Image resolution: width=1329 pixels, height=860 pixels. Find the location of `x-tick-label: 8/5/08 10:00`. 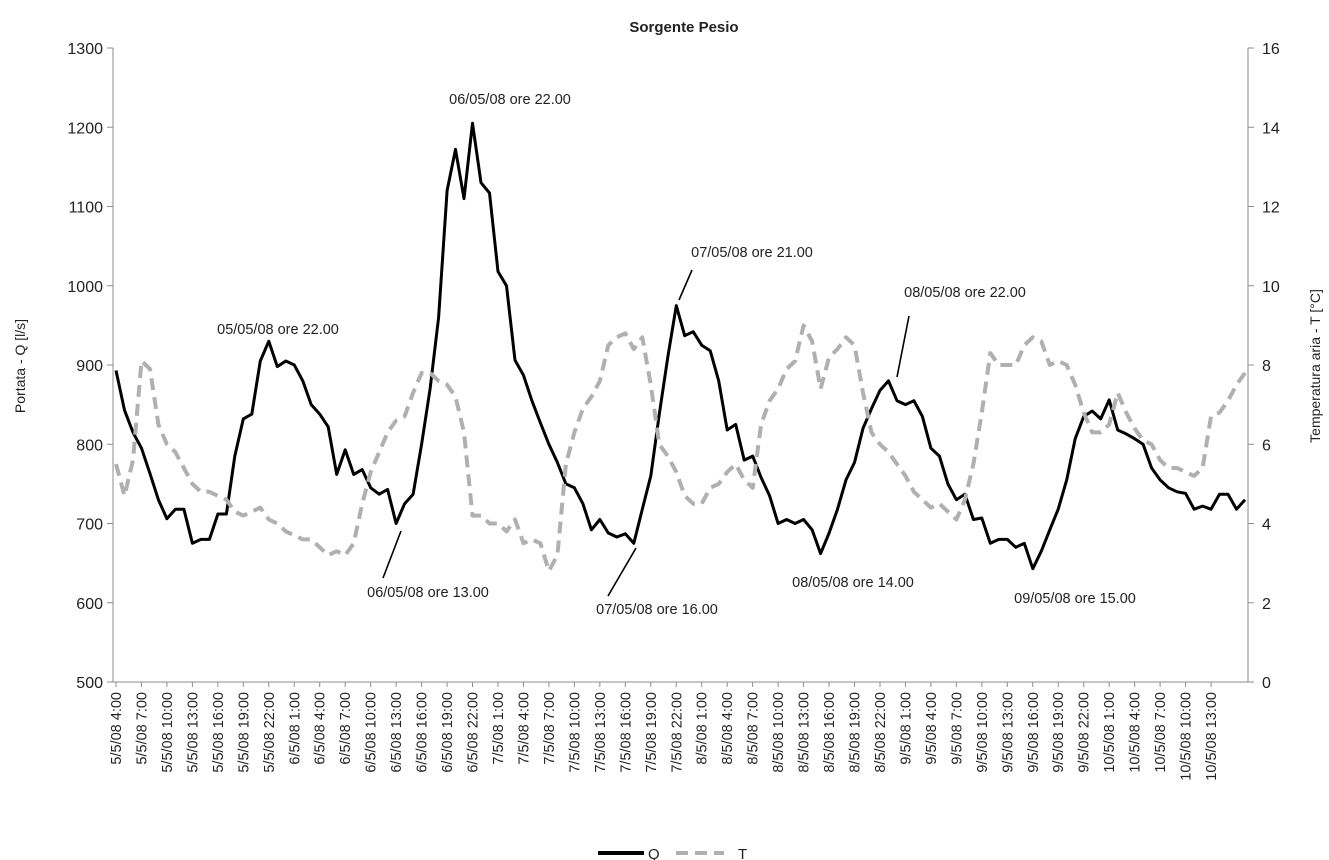

x-tick-label: 8/5/08 10:00 is located at coordinates (779, 732).